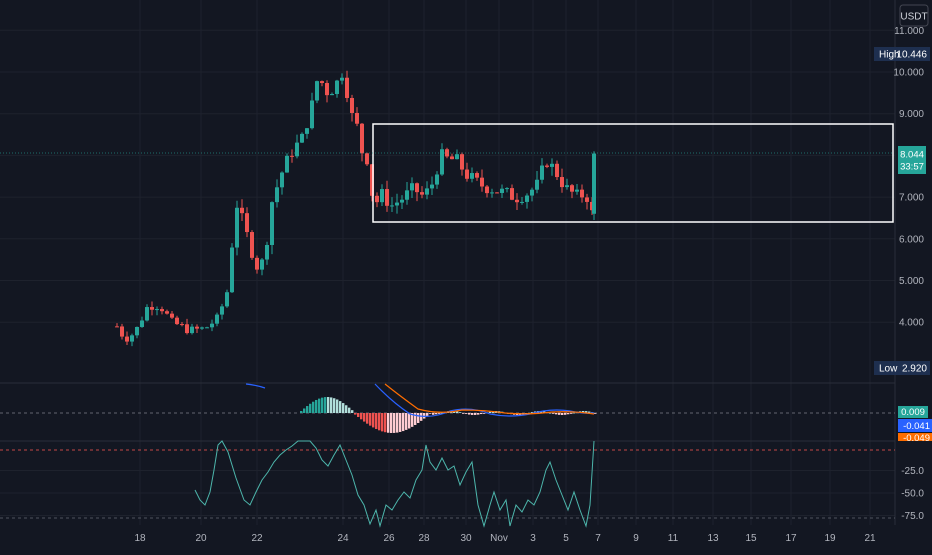 The height and width of the screenshot is (555, 932). I want to click on price-tick-label: 4.000, so click(911, 323).